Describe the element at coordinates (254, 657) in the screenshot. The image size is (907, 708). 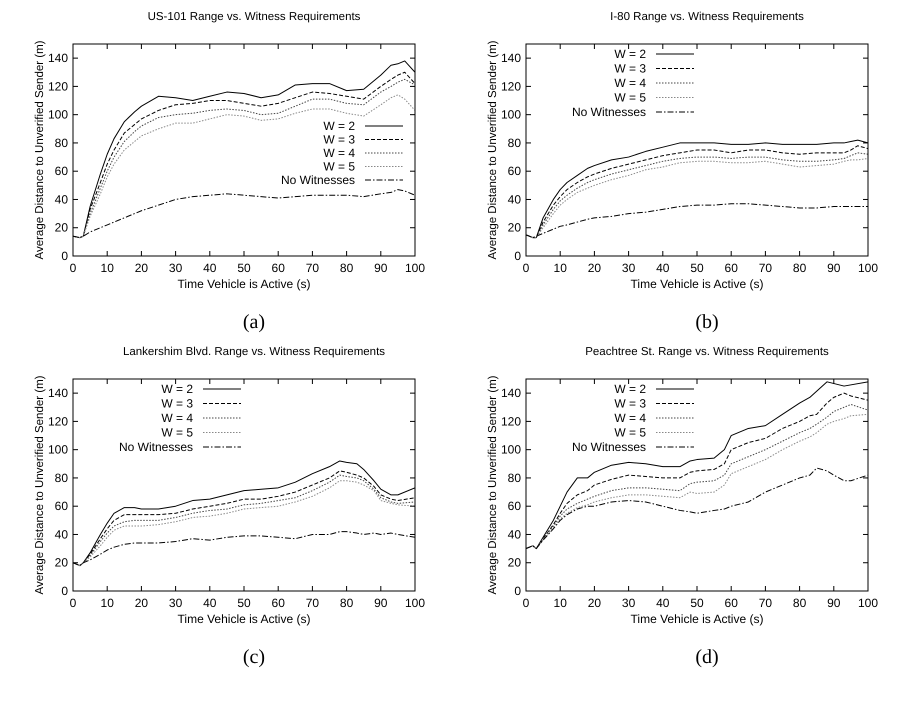
I see `text: (c)` at that location.